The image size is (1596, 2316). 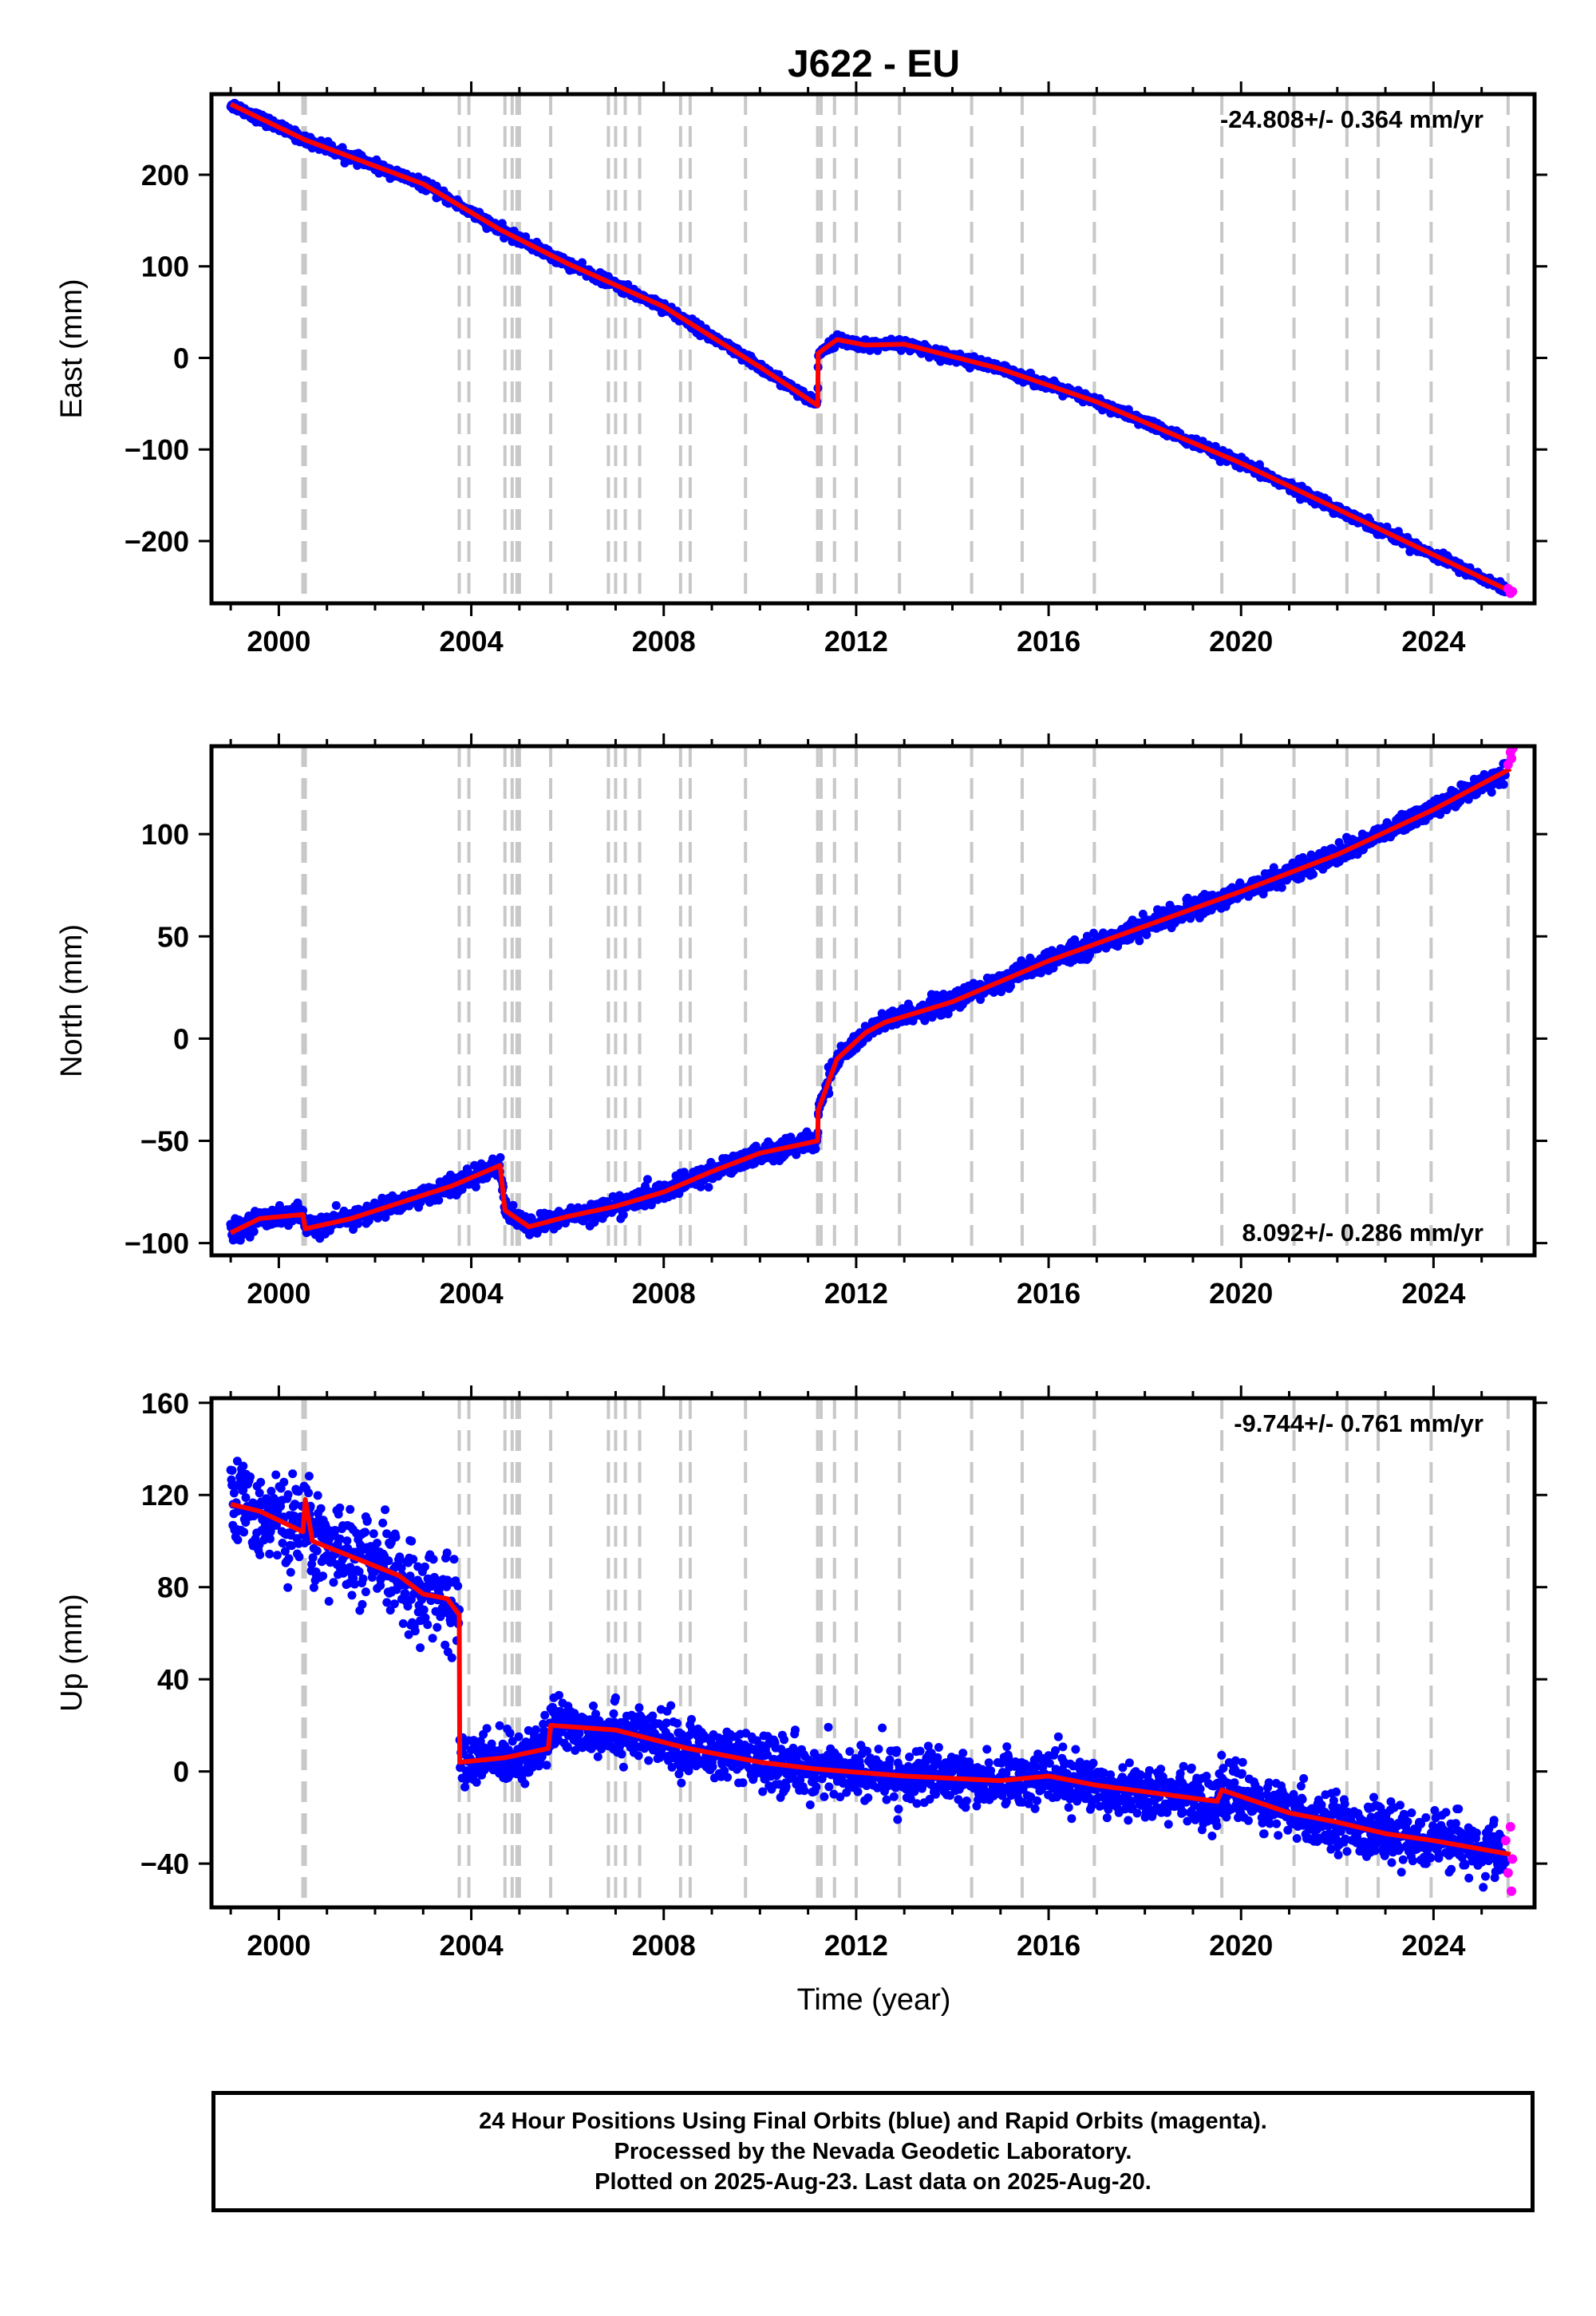 What do you see at coordinates (156, 449) in the screenshot?
I see `y-tick-label: −100` at bounding box center [156, 449].